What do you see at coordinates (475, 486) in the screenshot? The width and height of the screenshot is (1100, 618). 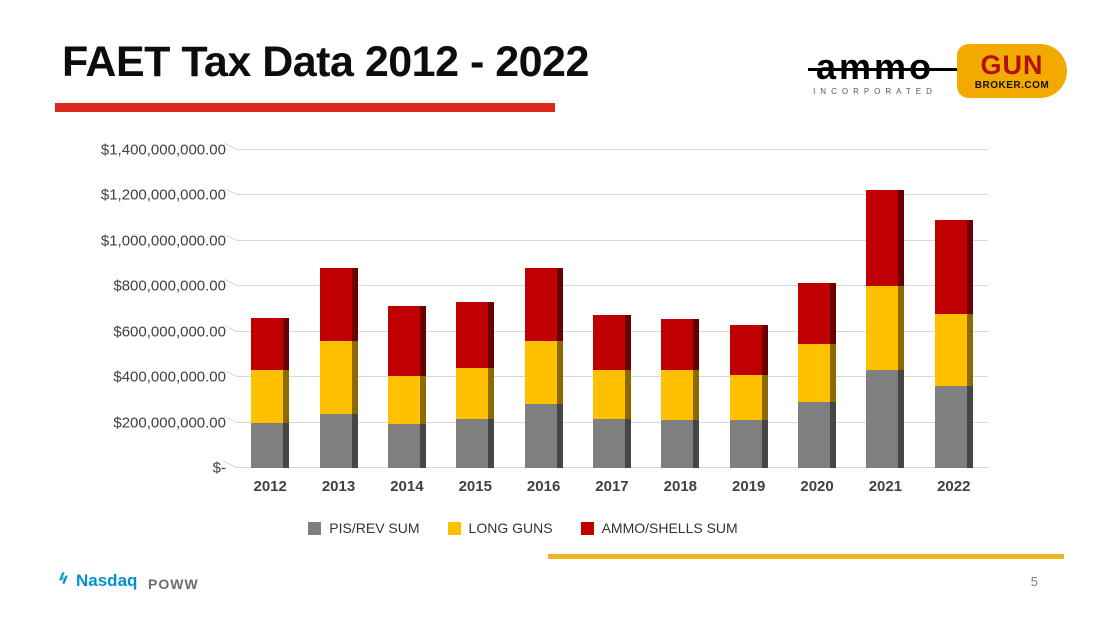 I see `x-axis-label-2015: 2015` at bounding box center [475, 486].